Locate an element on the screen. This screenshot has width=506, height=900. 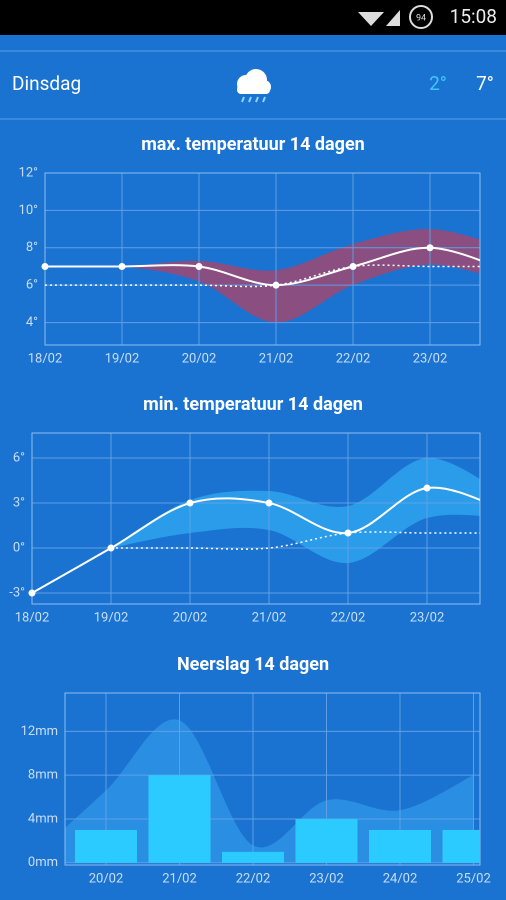
clock: 15:08 is located at coordinates (473, 16).